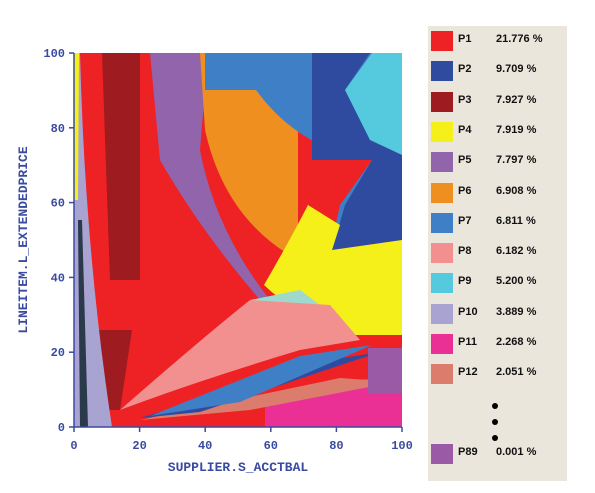  Describe the element at coordinates (465, 220) in the screenshot. I see `legend-label: P7` at that location.